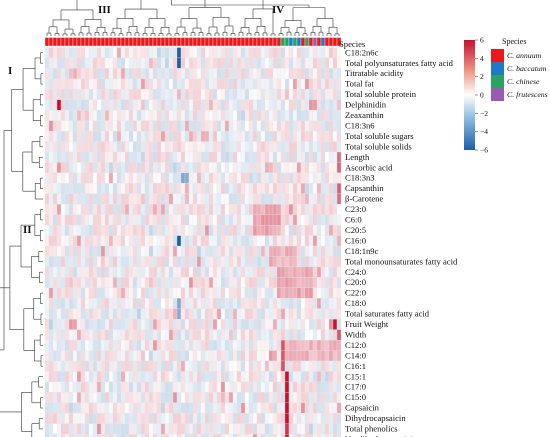 The image size is (550, 437). I want to click on legend-label-frutescens: C. frutescens, so click(527, 94).